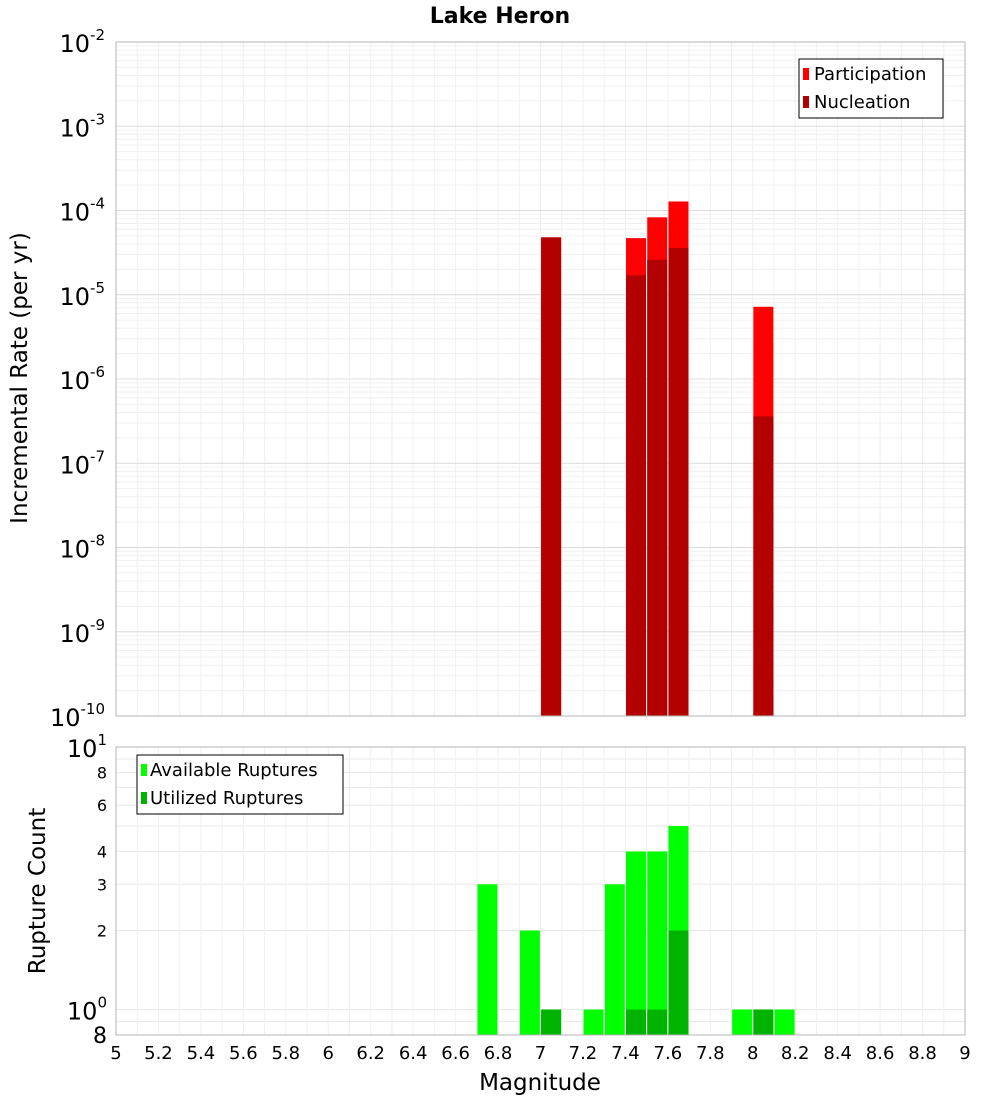  What do you see at coordinates (540, 1053) in the screenshot?
I see `x-tick-label: 7` at bounding box center [540, 1053].